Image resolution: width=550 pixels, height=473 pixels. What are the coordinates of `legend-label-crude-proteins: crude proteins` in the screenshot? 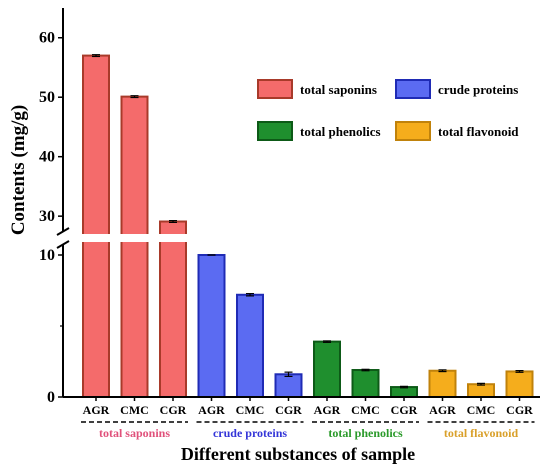 It's located at (478, 89).